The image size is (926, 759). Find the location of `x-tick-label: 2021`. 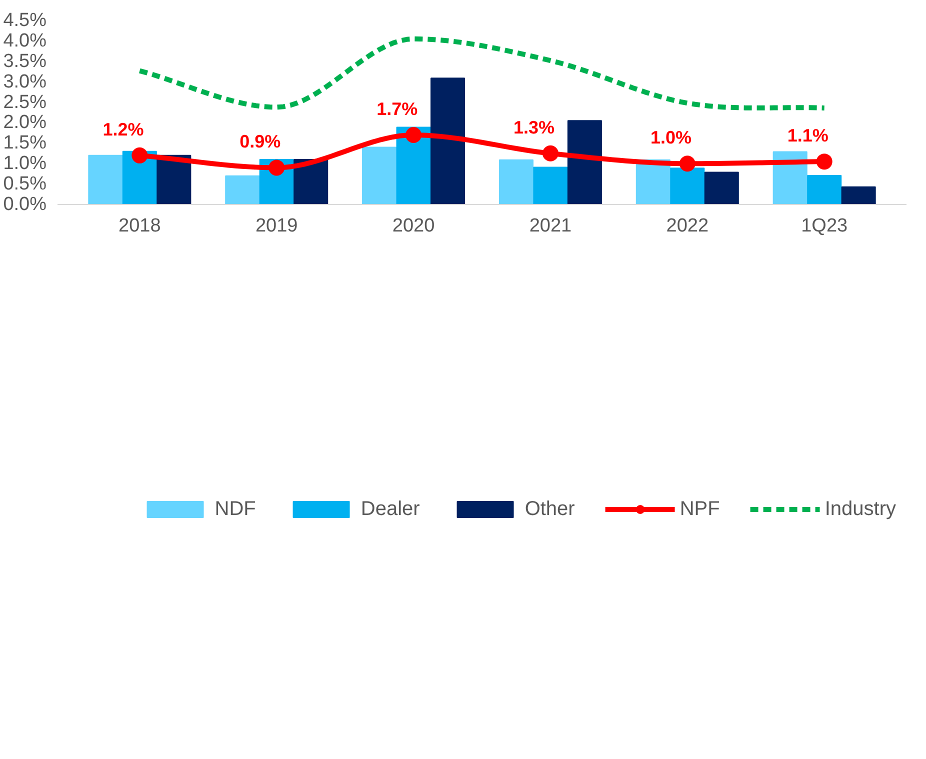

x-tick-label: 2021 is located at coordinates (550, 226).